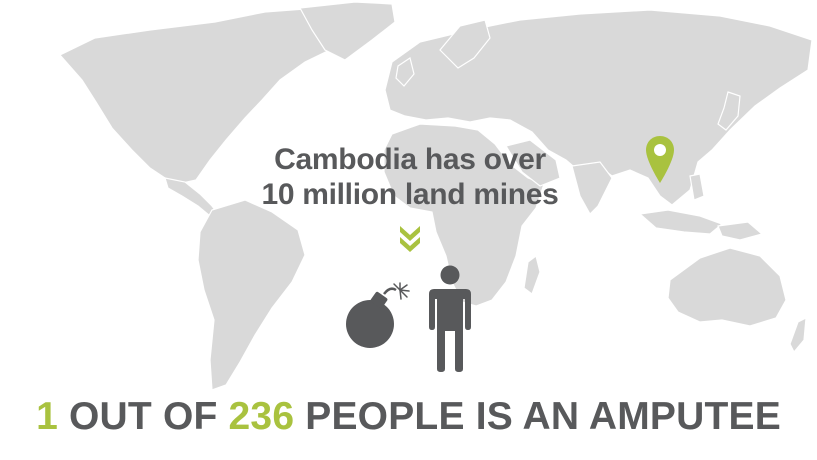 Image resolution: width=817 pixels, height=460 pixels. Describe the element at coordinates (261, 416) in the screenshot. I see `statistic-total: 236` at that location.